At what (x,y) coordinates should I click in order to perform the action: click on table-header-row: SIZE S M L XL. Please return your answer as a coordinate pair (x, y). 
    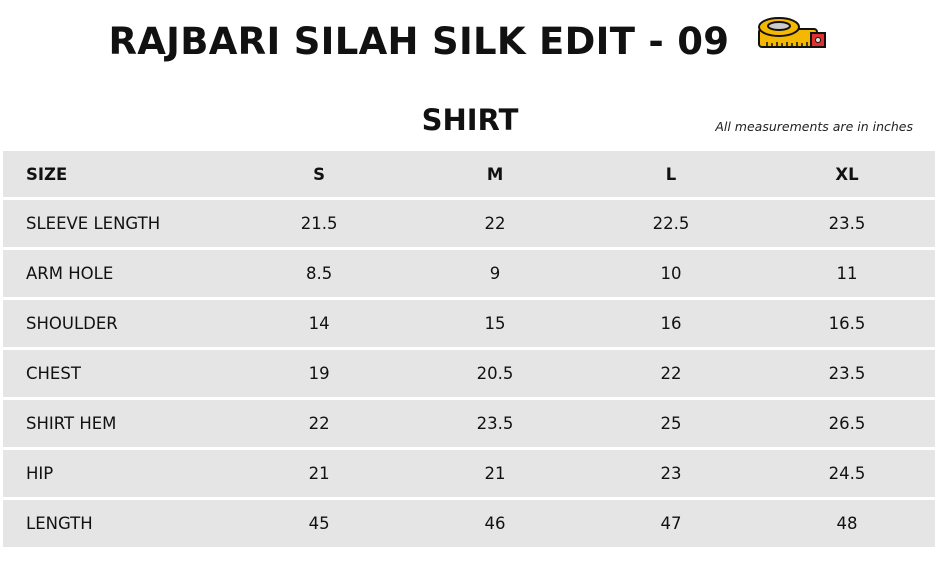
    Looking at the image, I should click on (469, 174).